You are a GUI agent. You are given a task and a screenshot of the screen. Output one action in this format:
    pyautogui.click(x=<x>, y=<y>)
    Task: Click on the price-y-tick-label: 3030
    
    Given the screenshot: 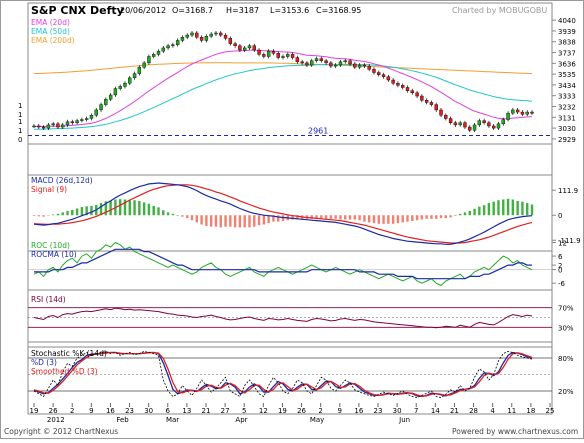 What is the action you would take?
    pyautogui.click(x=567, y=129)
    